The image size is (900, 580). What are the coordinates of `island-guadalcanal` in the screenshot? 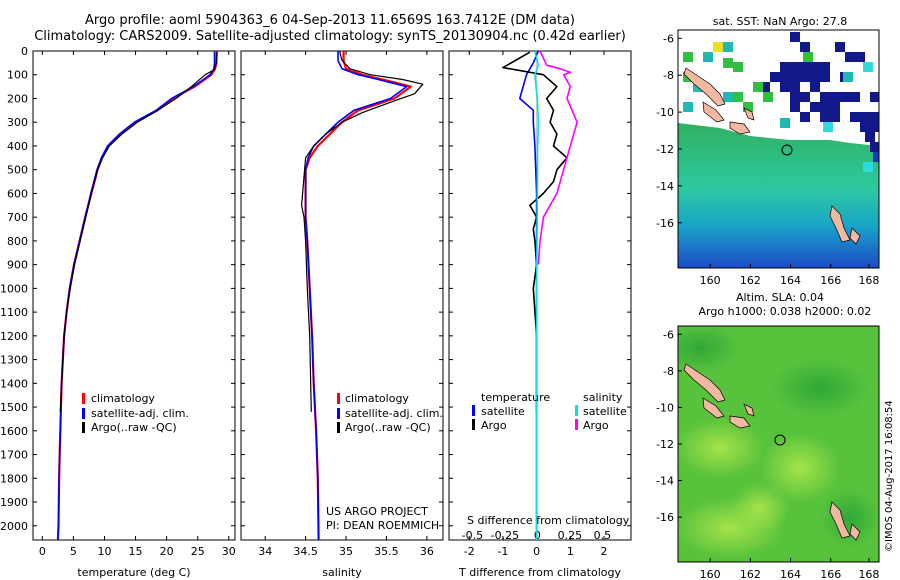 It's located at (740, 128).